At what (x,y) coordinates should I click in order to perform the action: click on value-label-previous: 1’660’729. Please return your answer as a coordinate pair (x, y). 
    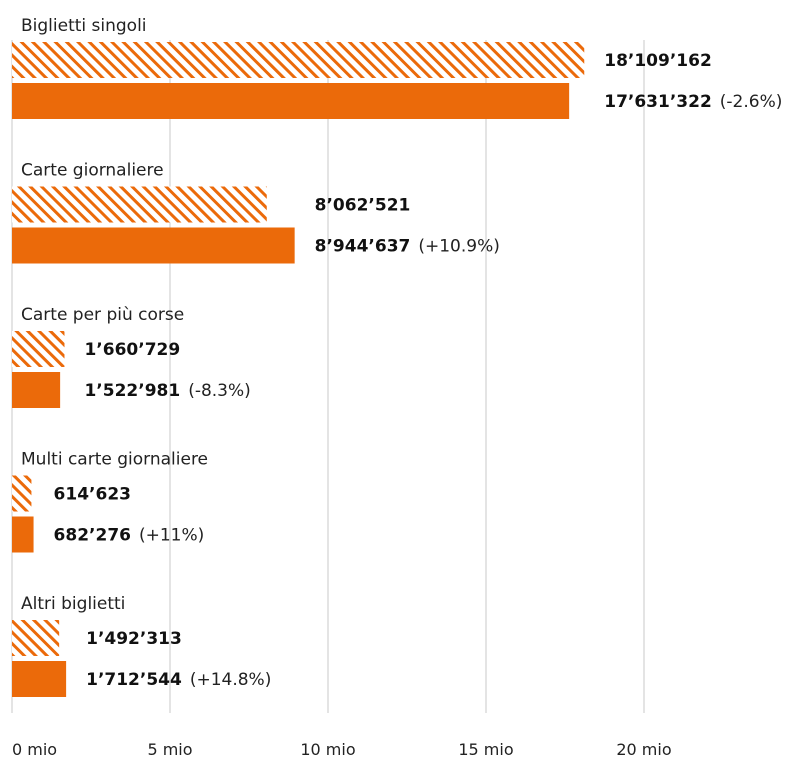
    Looking at the image, I should click on (132, 350).